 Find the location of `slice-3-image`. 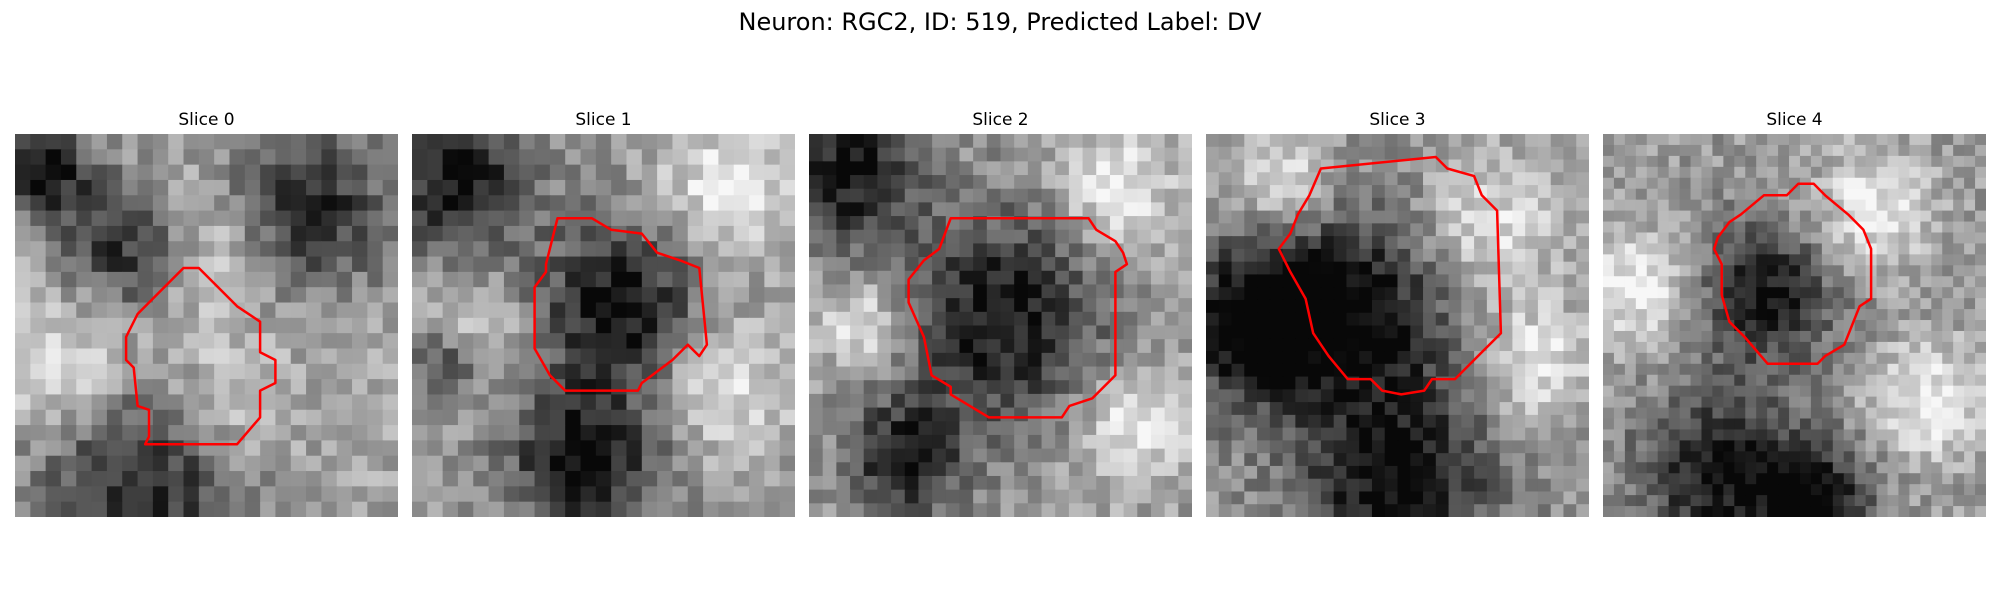

slice-3-image is located at coordinates (1397, 325).